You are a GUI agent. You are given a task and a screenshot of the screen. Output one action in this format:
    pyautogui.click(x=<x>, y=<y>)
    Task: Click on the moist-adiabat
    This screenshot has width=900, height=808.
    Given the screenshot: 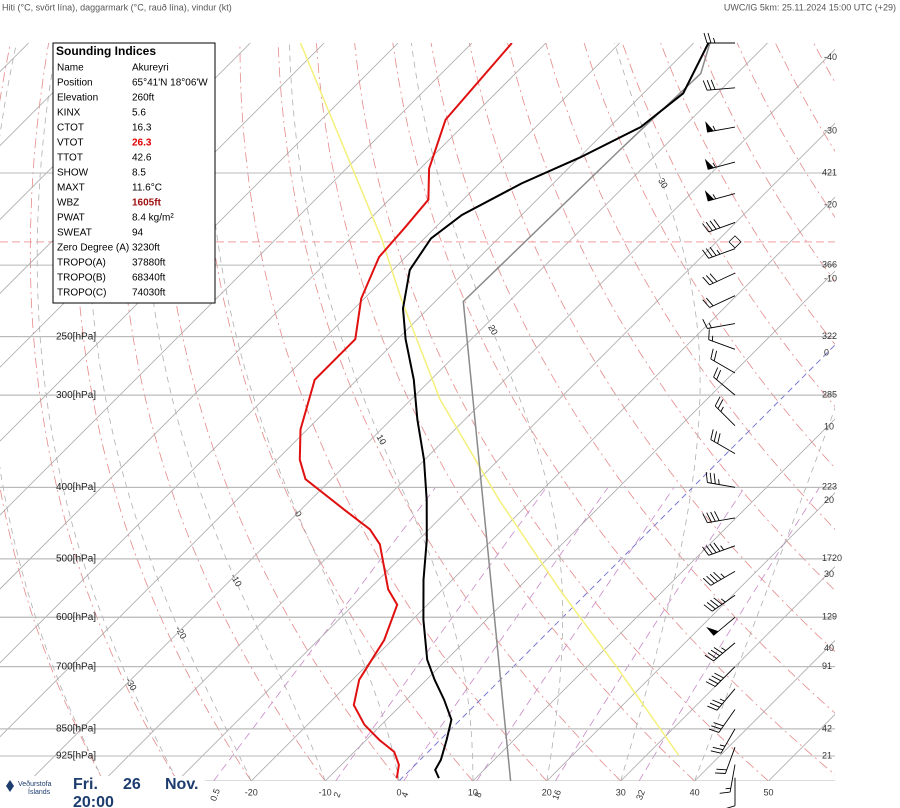 What is the action you would take?
    pyautogui.click(x=764, y=593)
    